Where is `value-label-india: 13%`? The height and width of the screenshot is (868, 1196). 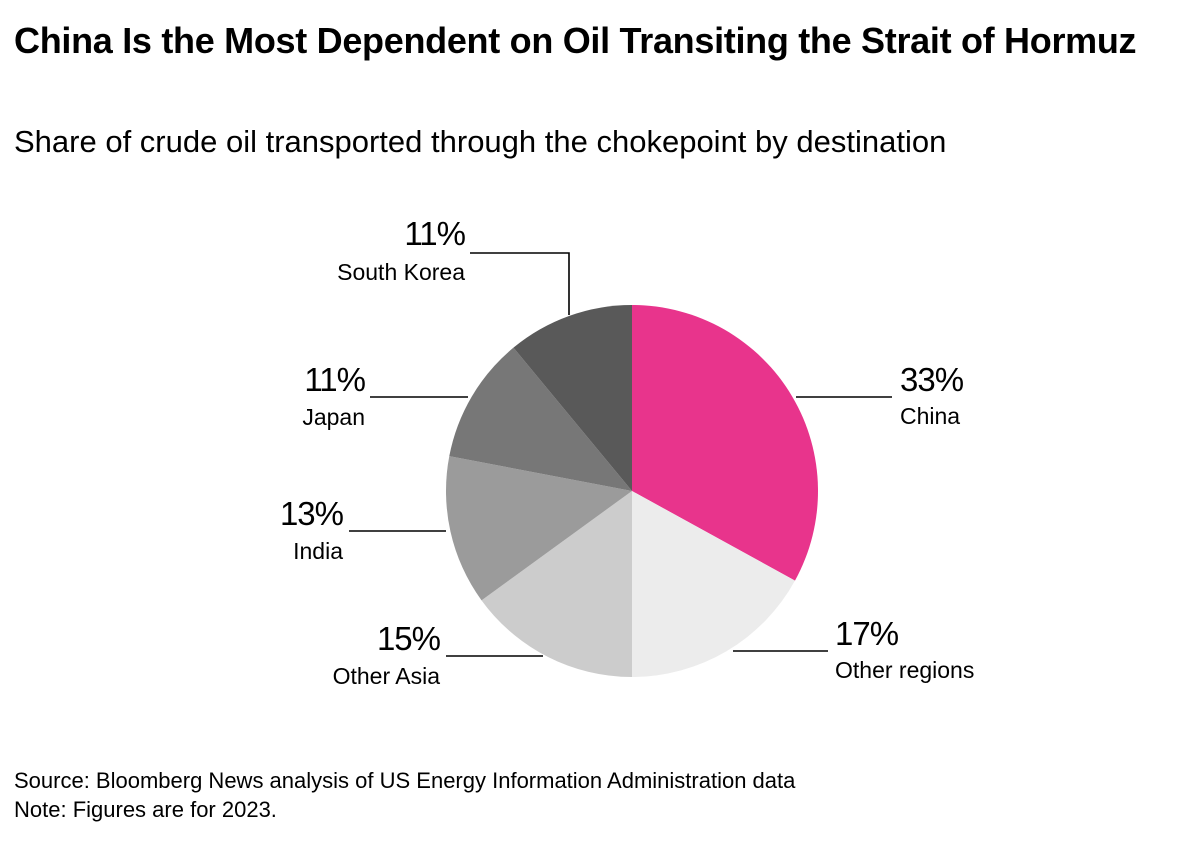
value-label-india: 13% is located at coordinates (312, 513).